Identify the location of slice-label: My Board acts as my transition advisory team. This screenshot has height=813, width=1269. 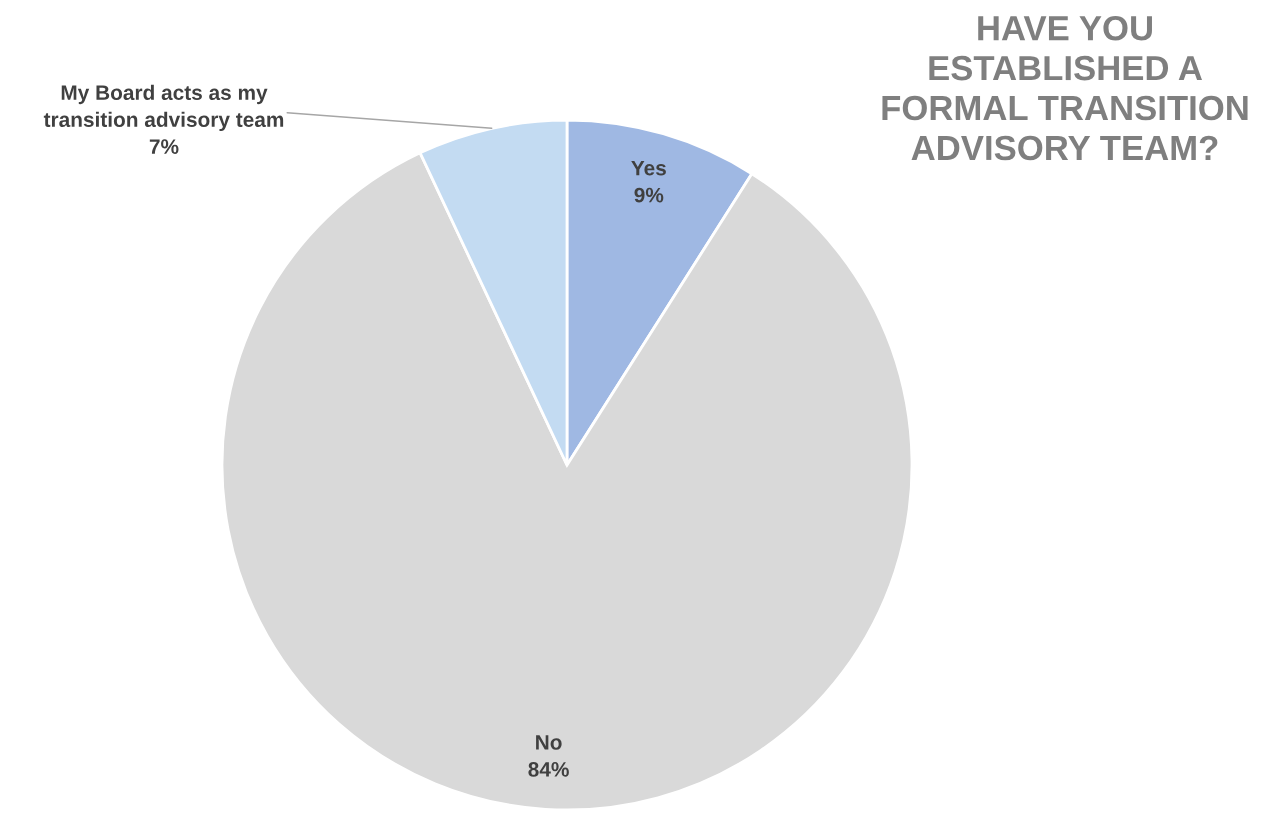
(163, 108).